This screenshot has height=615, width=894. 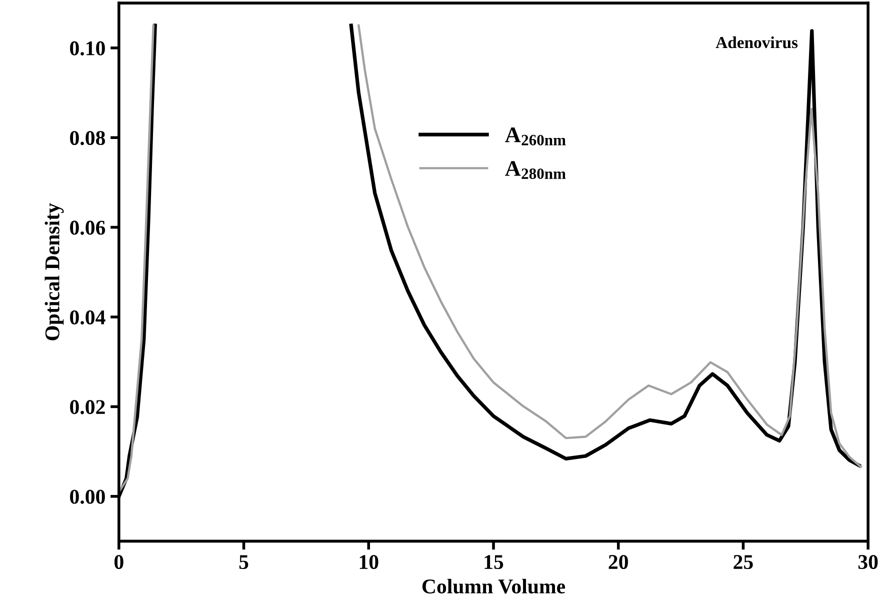 What do you see at coordinates (743, 562) in the screenshot?
I see `x-tick-label: 25` at bounding box center [743, 562].